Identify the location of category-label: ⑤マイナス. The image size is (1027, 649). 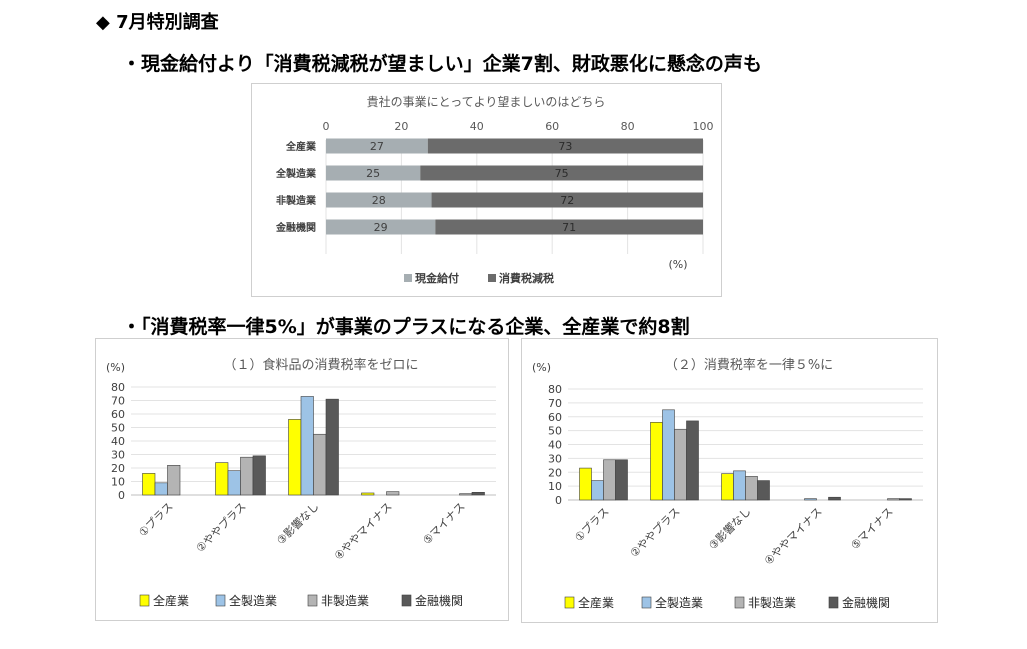
(443, 523).